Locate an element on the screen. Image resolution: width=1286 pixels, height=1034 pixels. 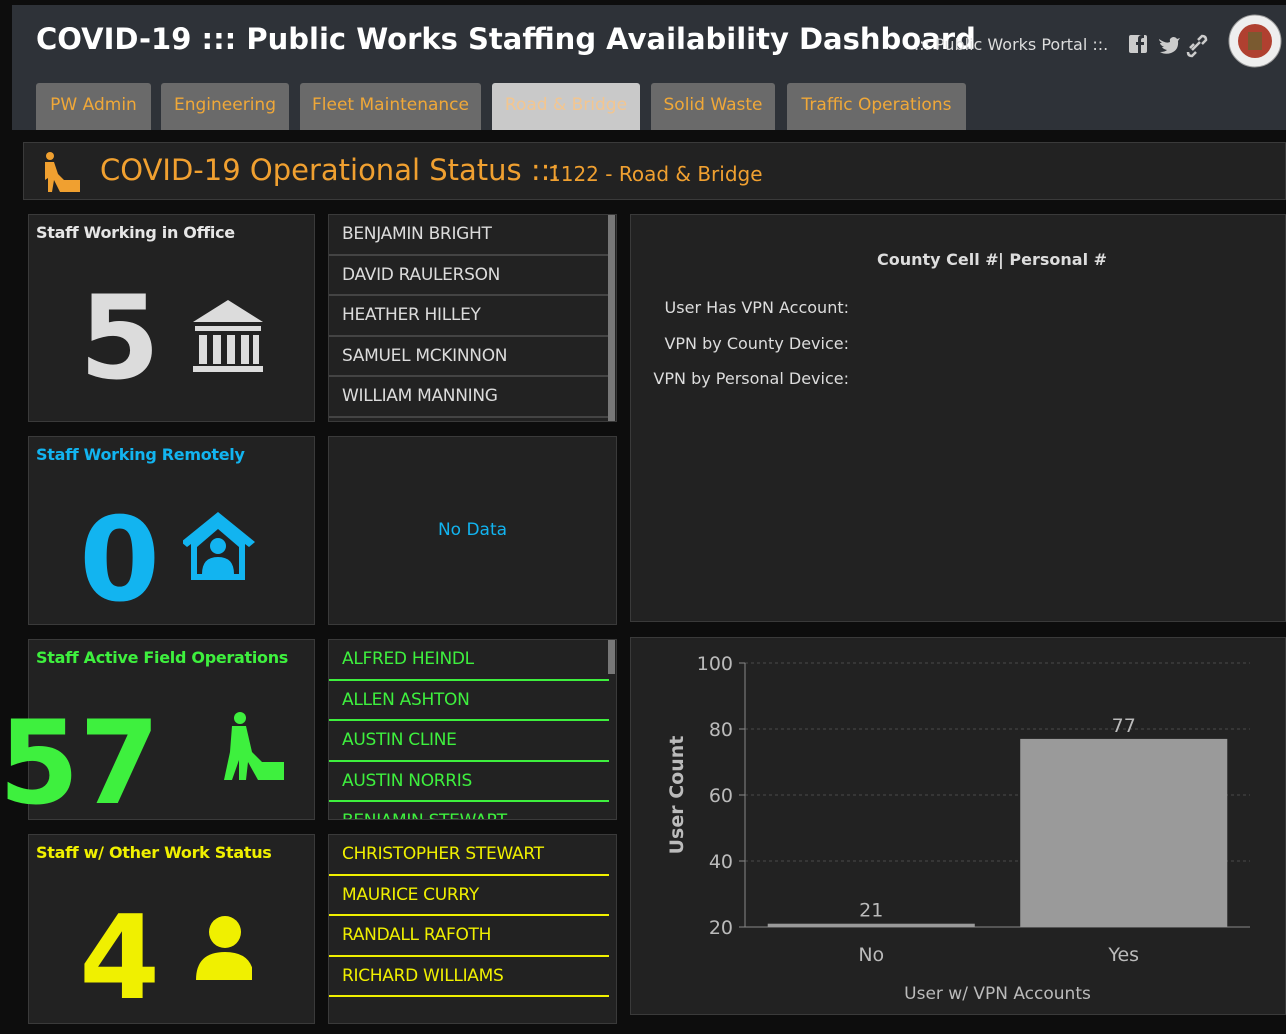
link-icon is located at coordinates (1197, 46).